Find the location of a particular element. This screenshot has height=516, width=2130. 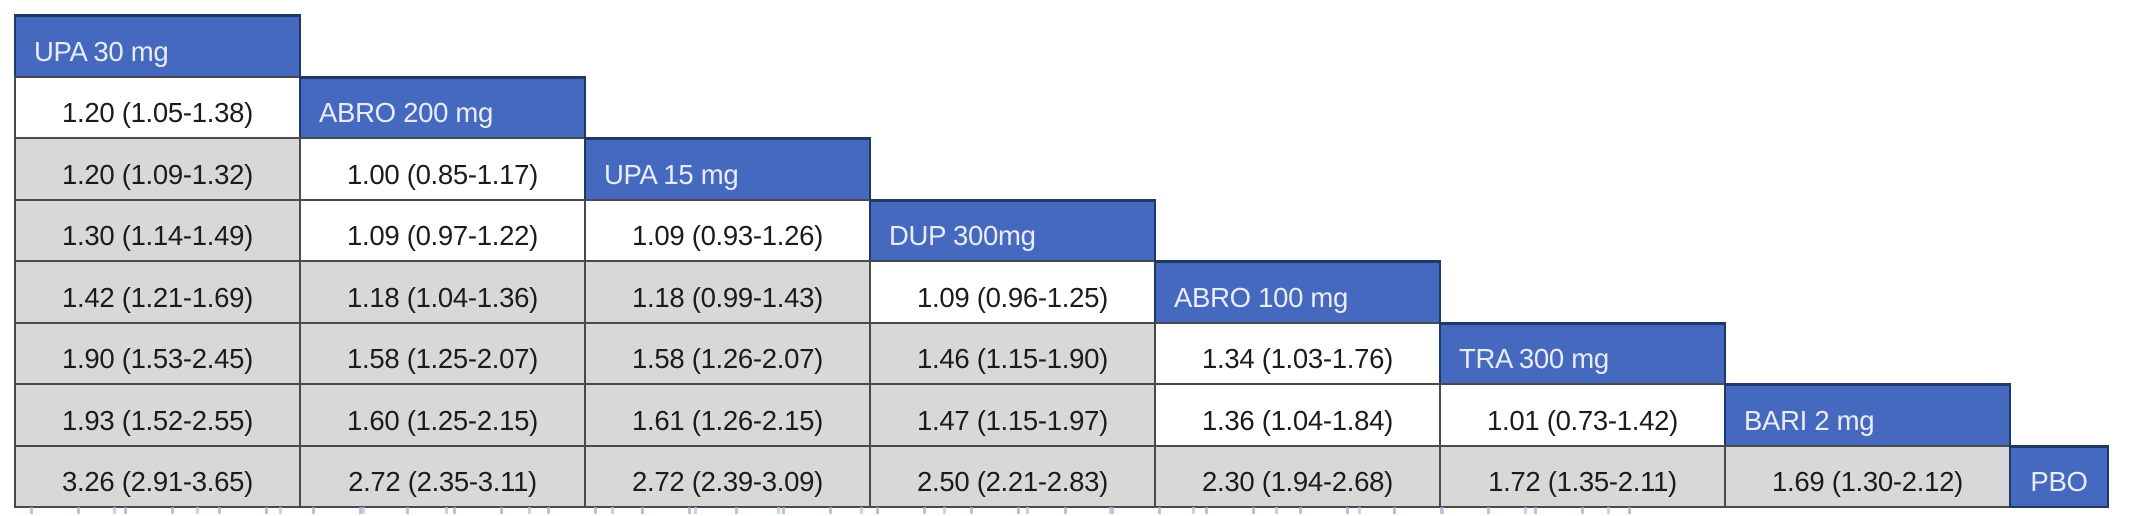

treatment-header-cell: BARI 2 mg is located at coordinates (1867, 415).